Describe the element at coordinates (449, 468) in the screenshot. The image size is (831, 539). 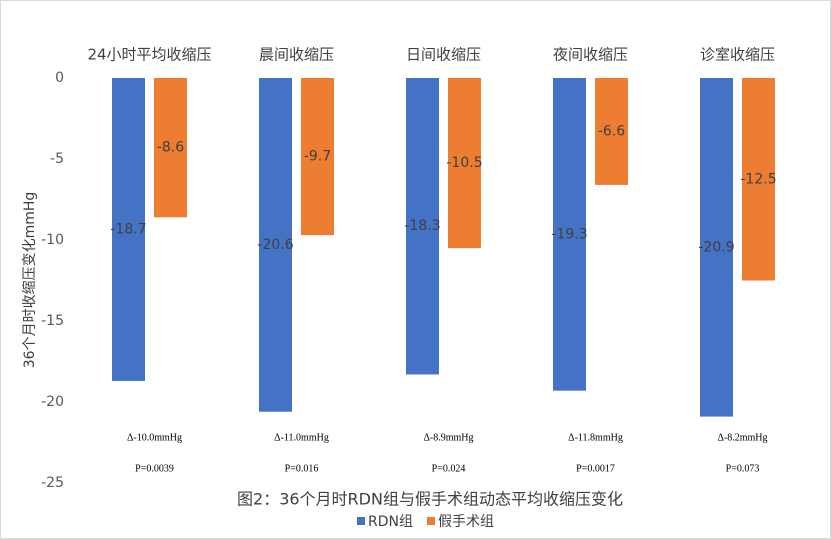
I see `p-annotation: P=0.024` at that location.